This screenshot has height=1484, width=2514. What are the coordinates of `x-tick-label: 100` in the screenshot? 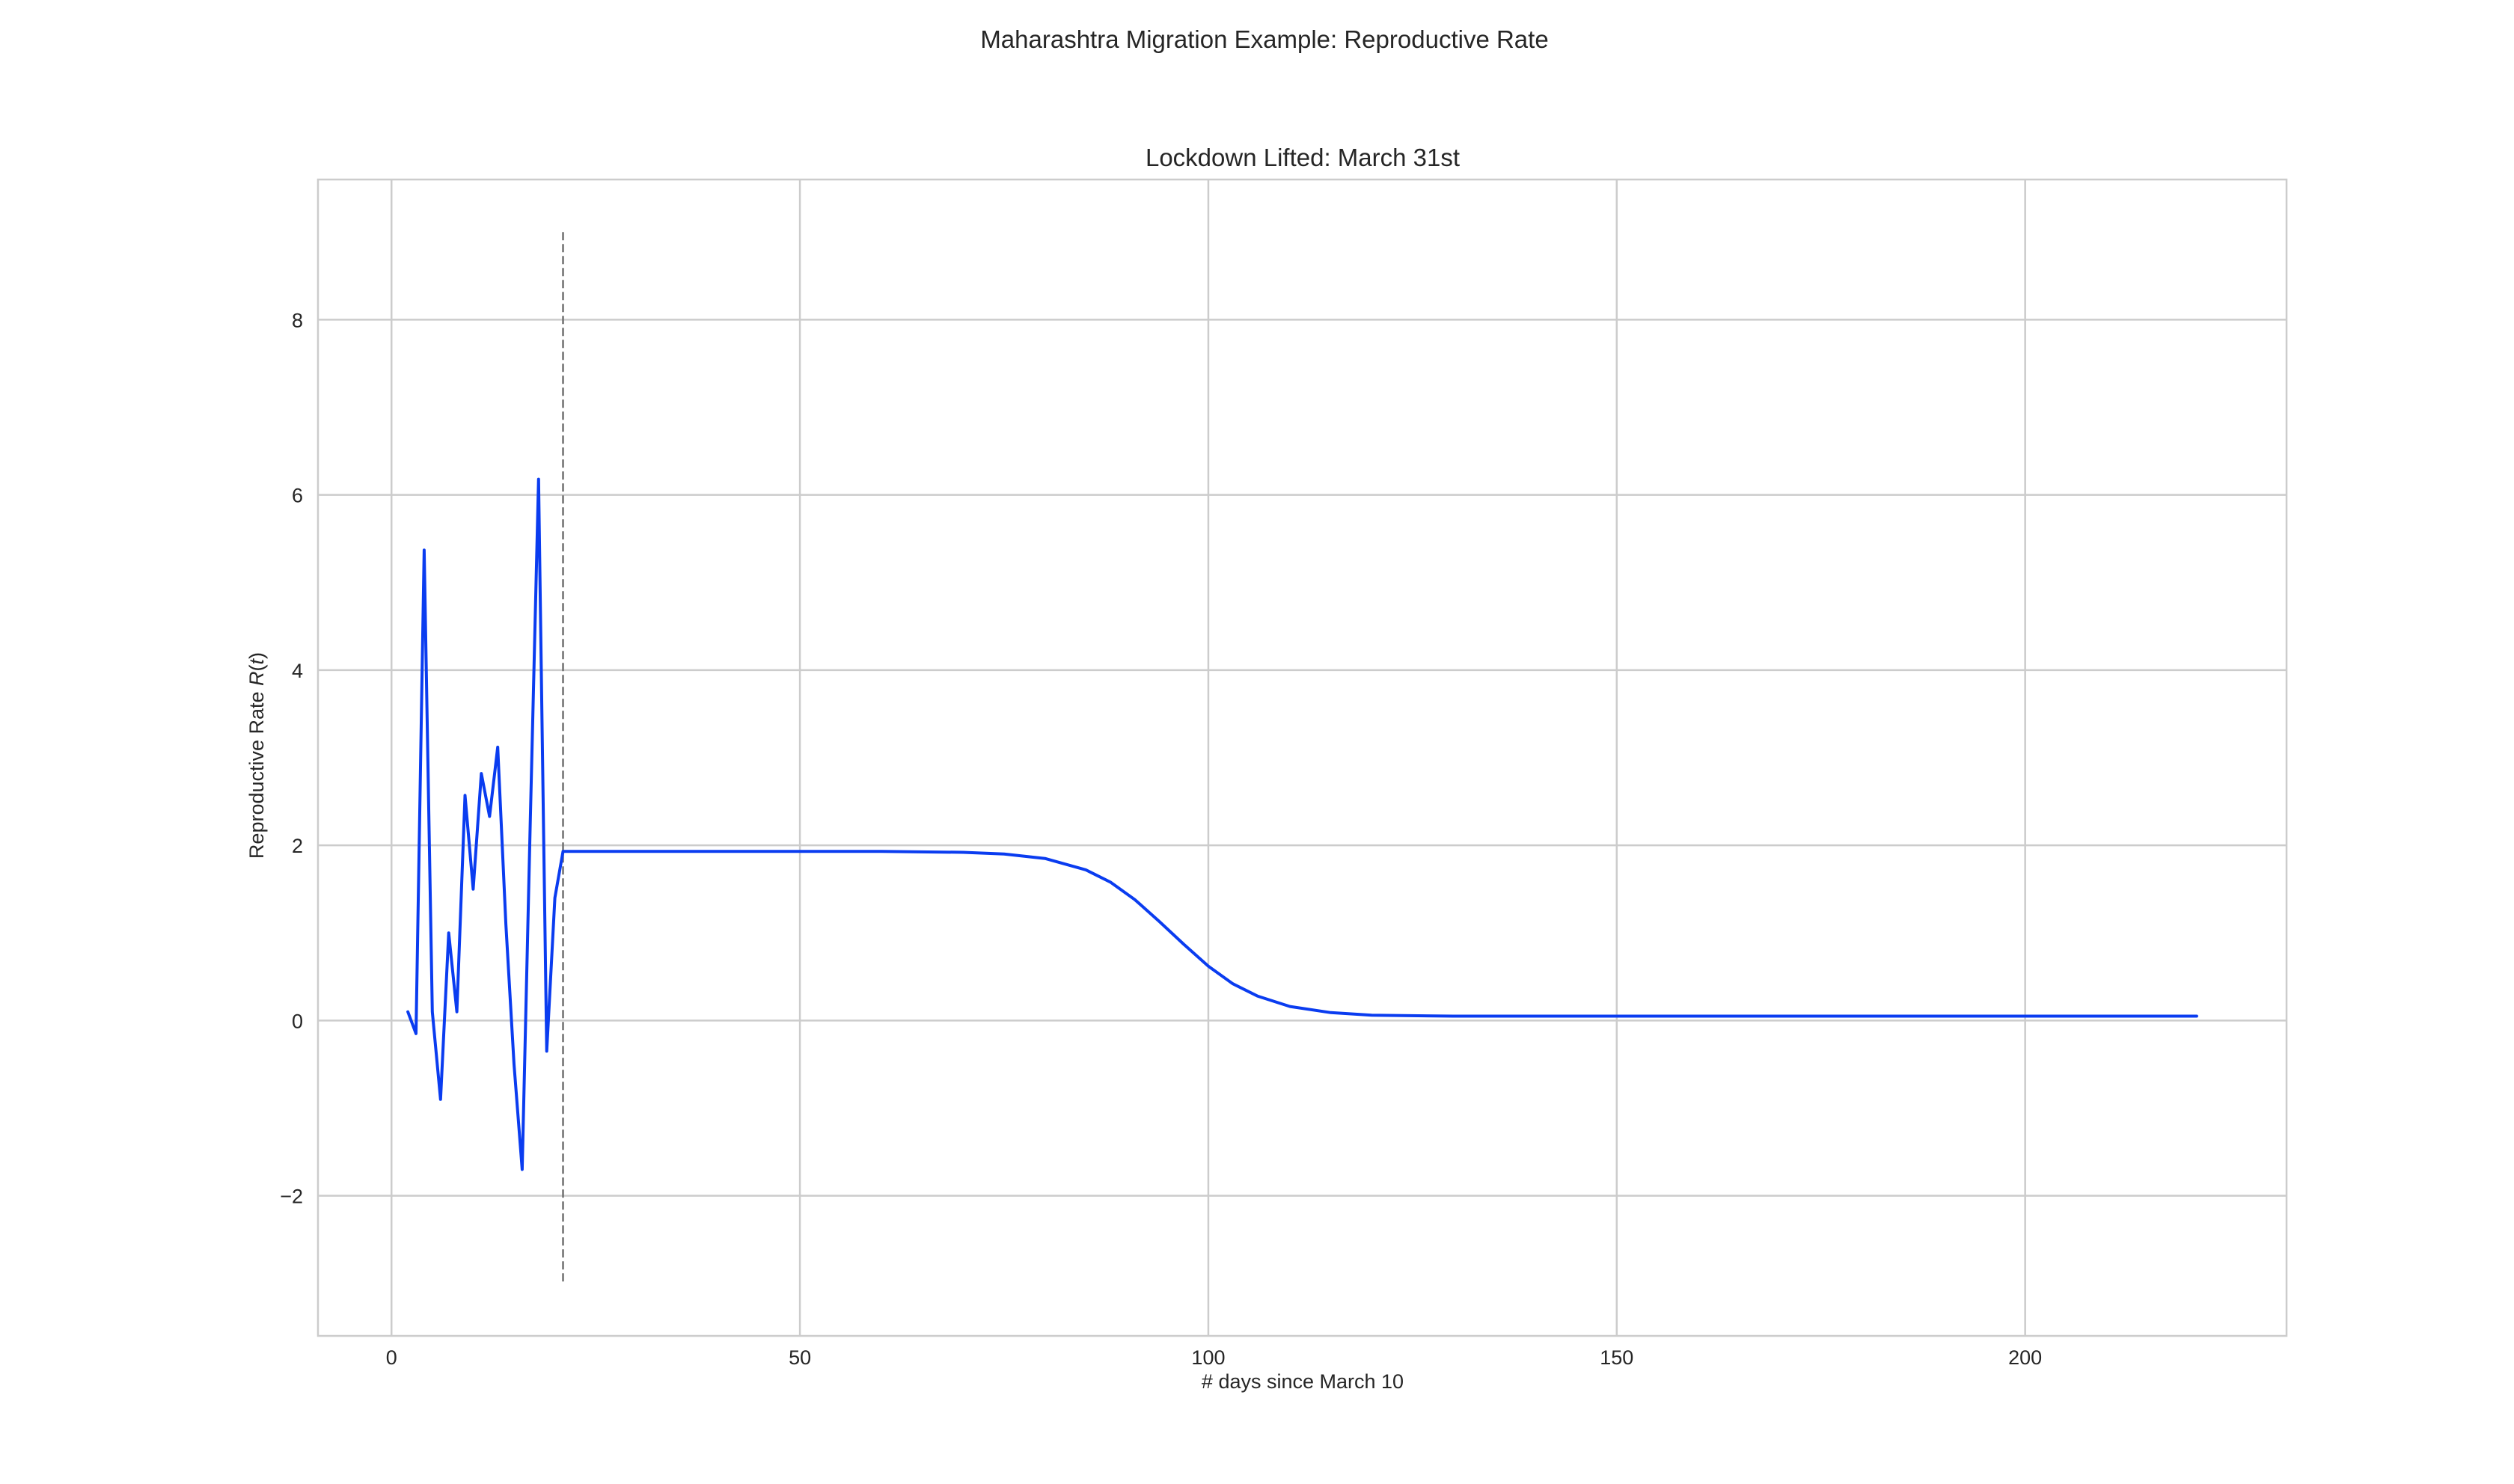 It's located at (1208, 1357).